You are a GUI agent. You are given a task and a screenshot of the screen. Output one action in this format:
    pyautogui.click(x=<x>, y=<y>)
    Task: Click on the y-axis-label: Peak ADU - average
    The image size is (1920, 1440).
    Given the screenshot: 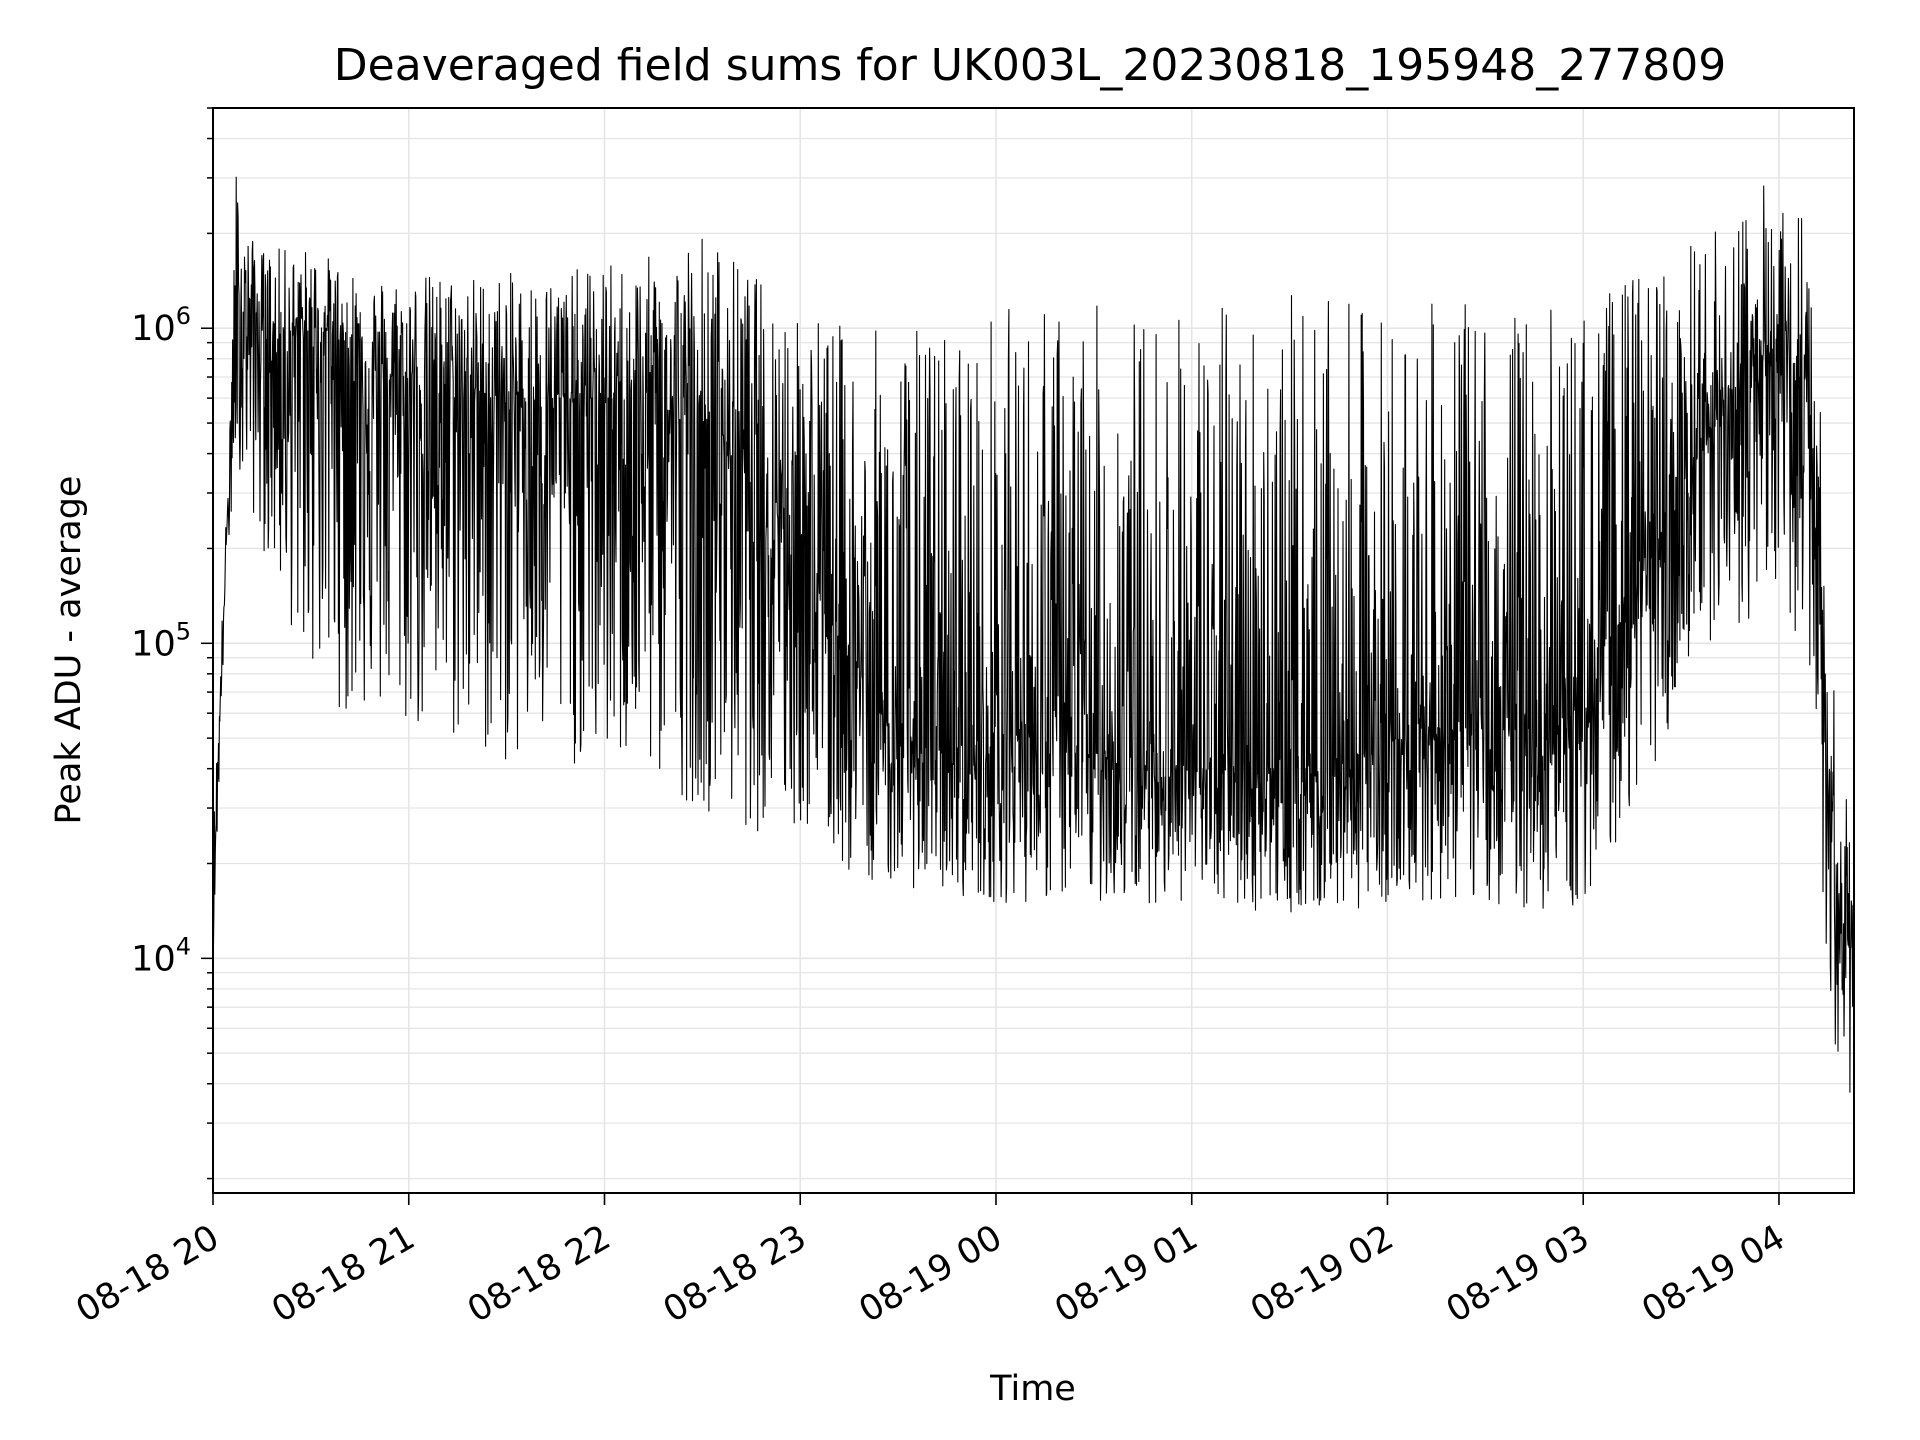 What is the action you would take?
    pyautogui.click(x=69, y=650)
    